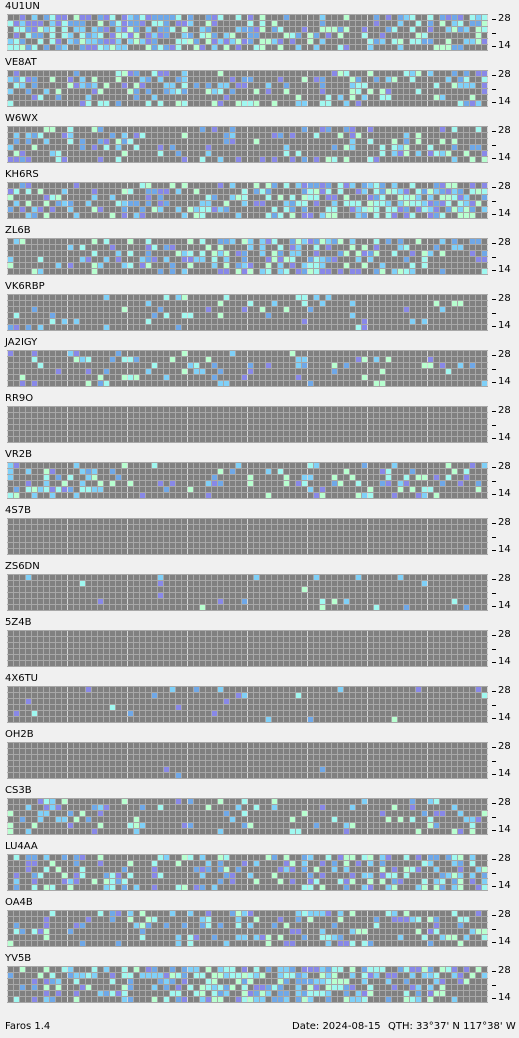 The width and height of the screenshot is (519, 1038). What do you see at coordinates (22, 174) in the screenshot?
I see `beacon-callsign: KH6RS` at bounding box center [22, 174].